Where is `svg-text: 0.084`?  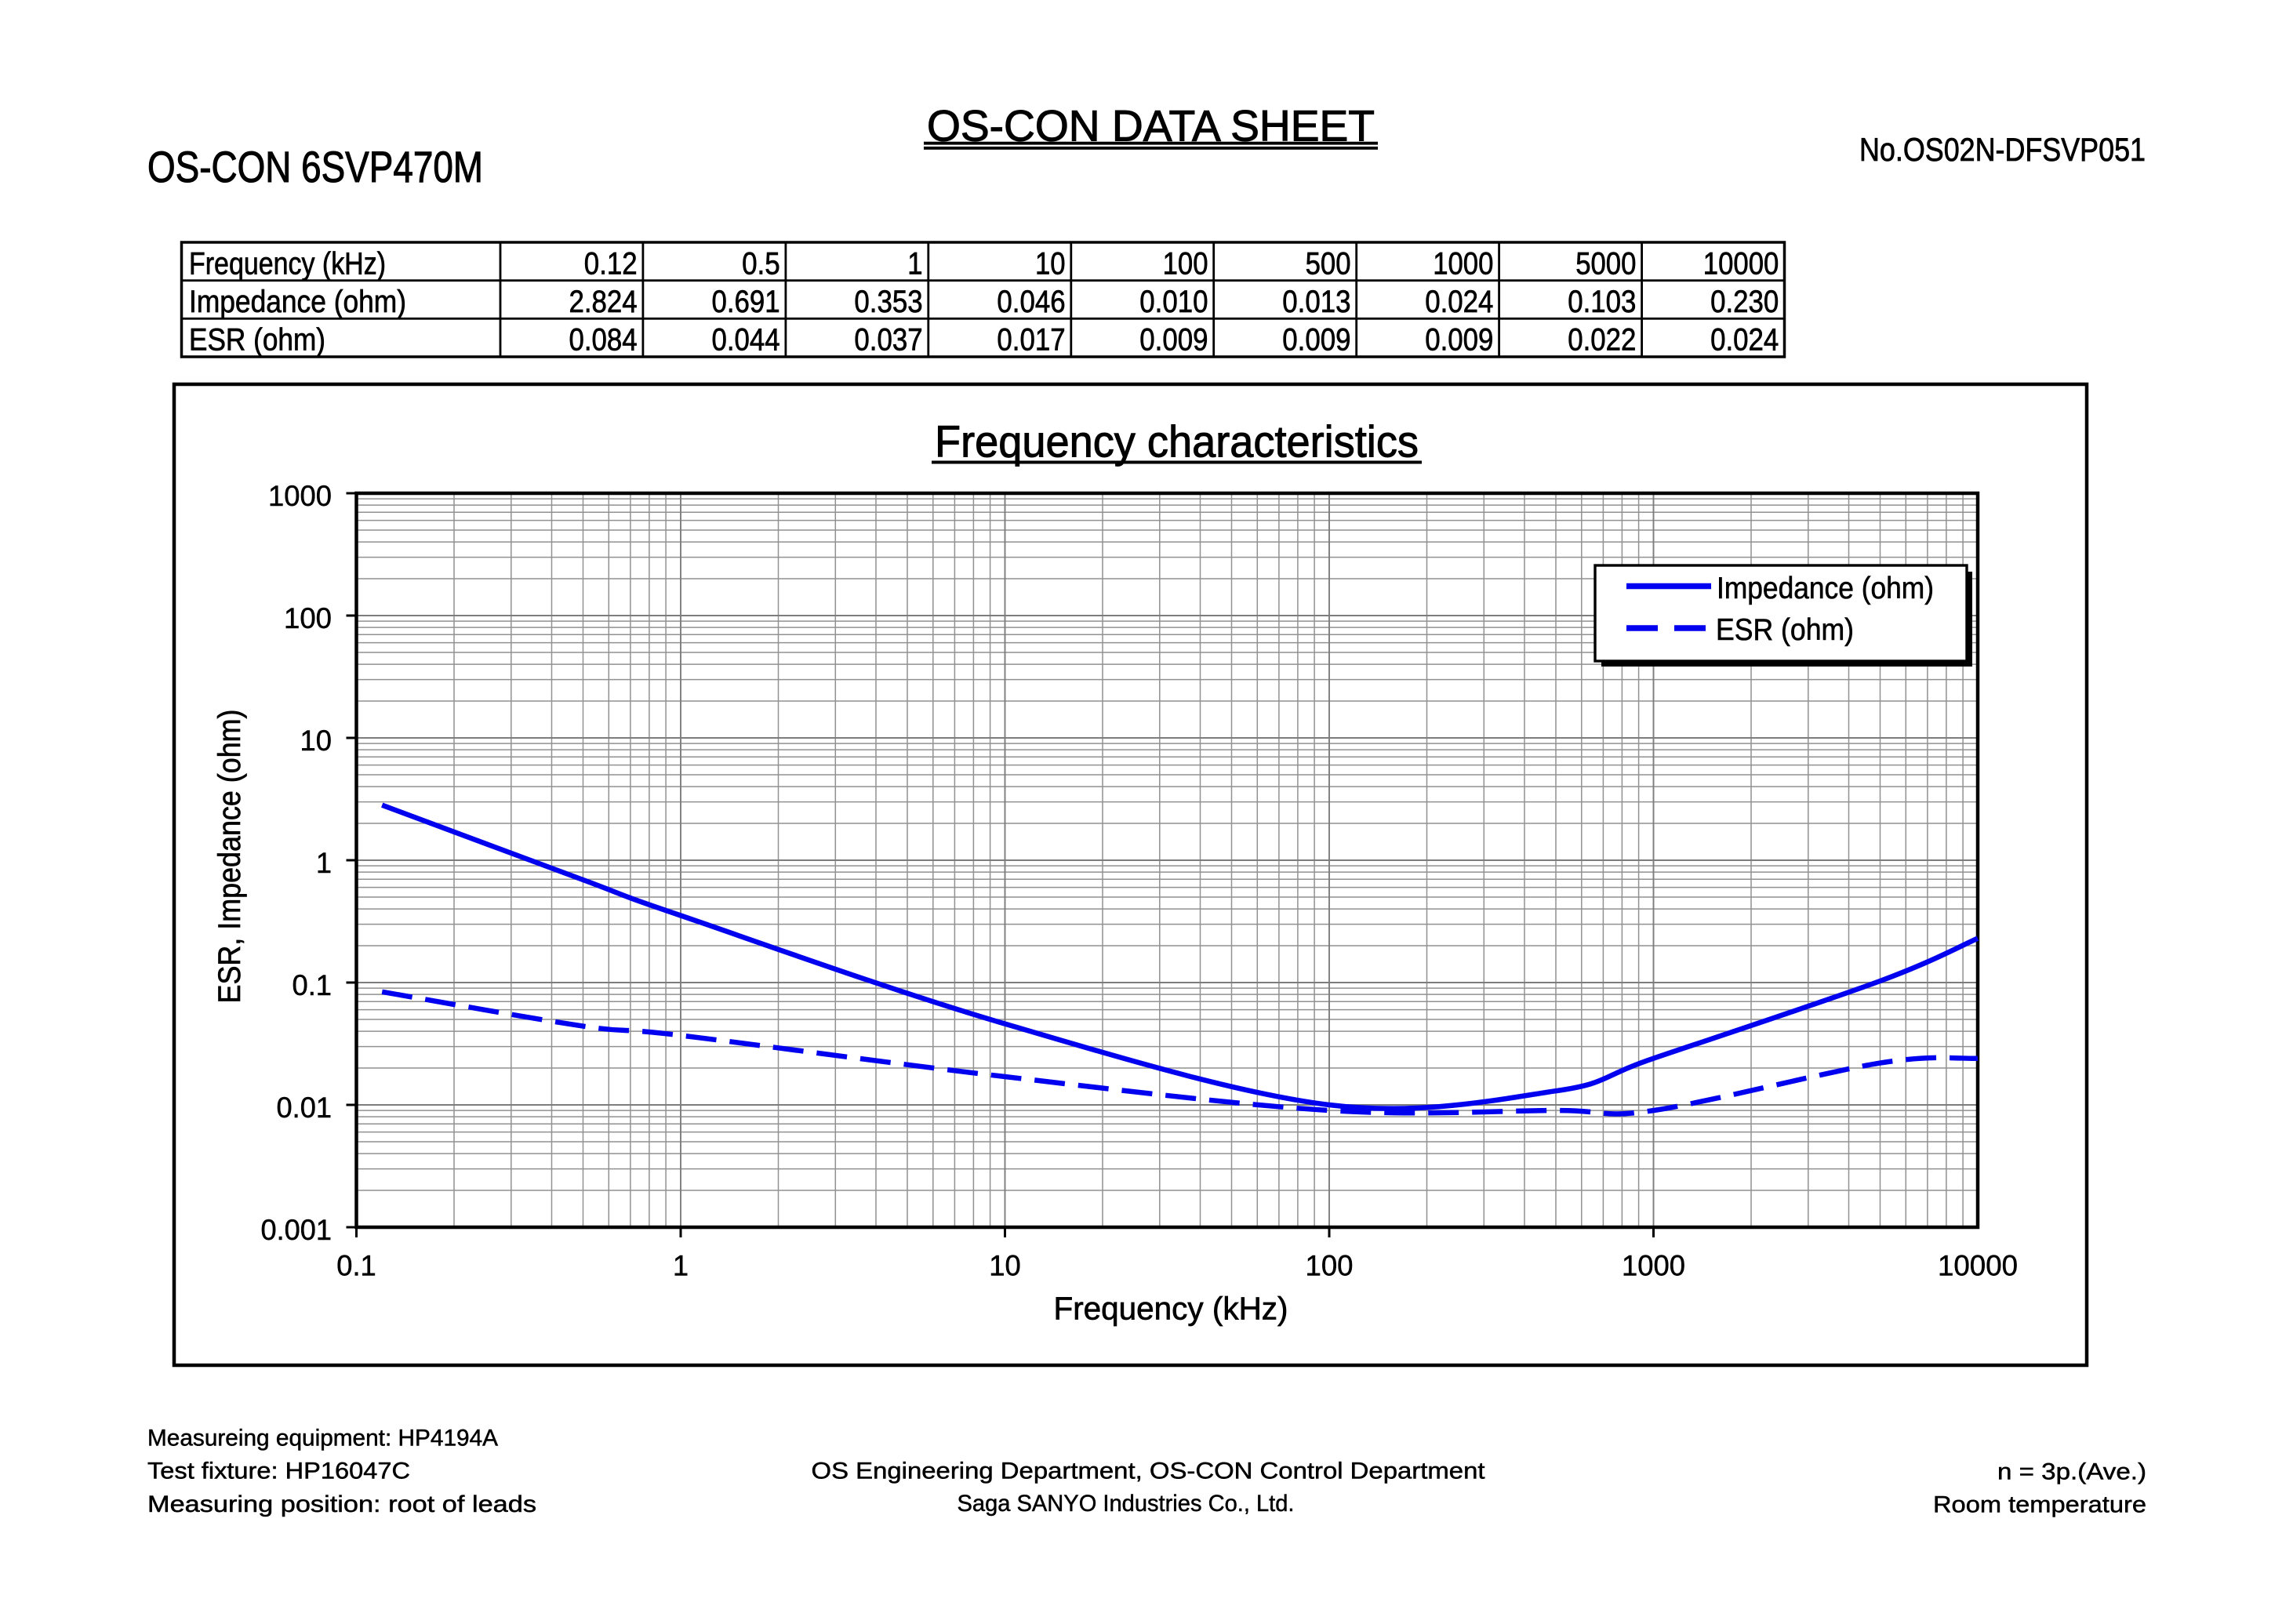
svg-text: 0.084 is located at coordinates (603, 341).